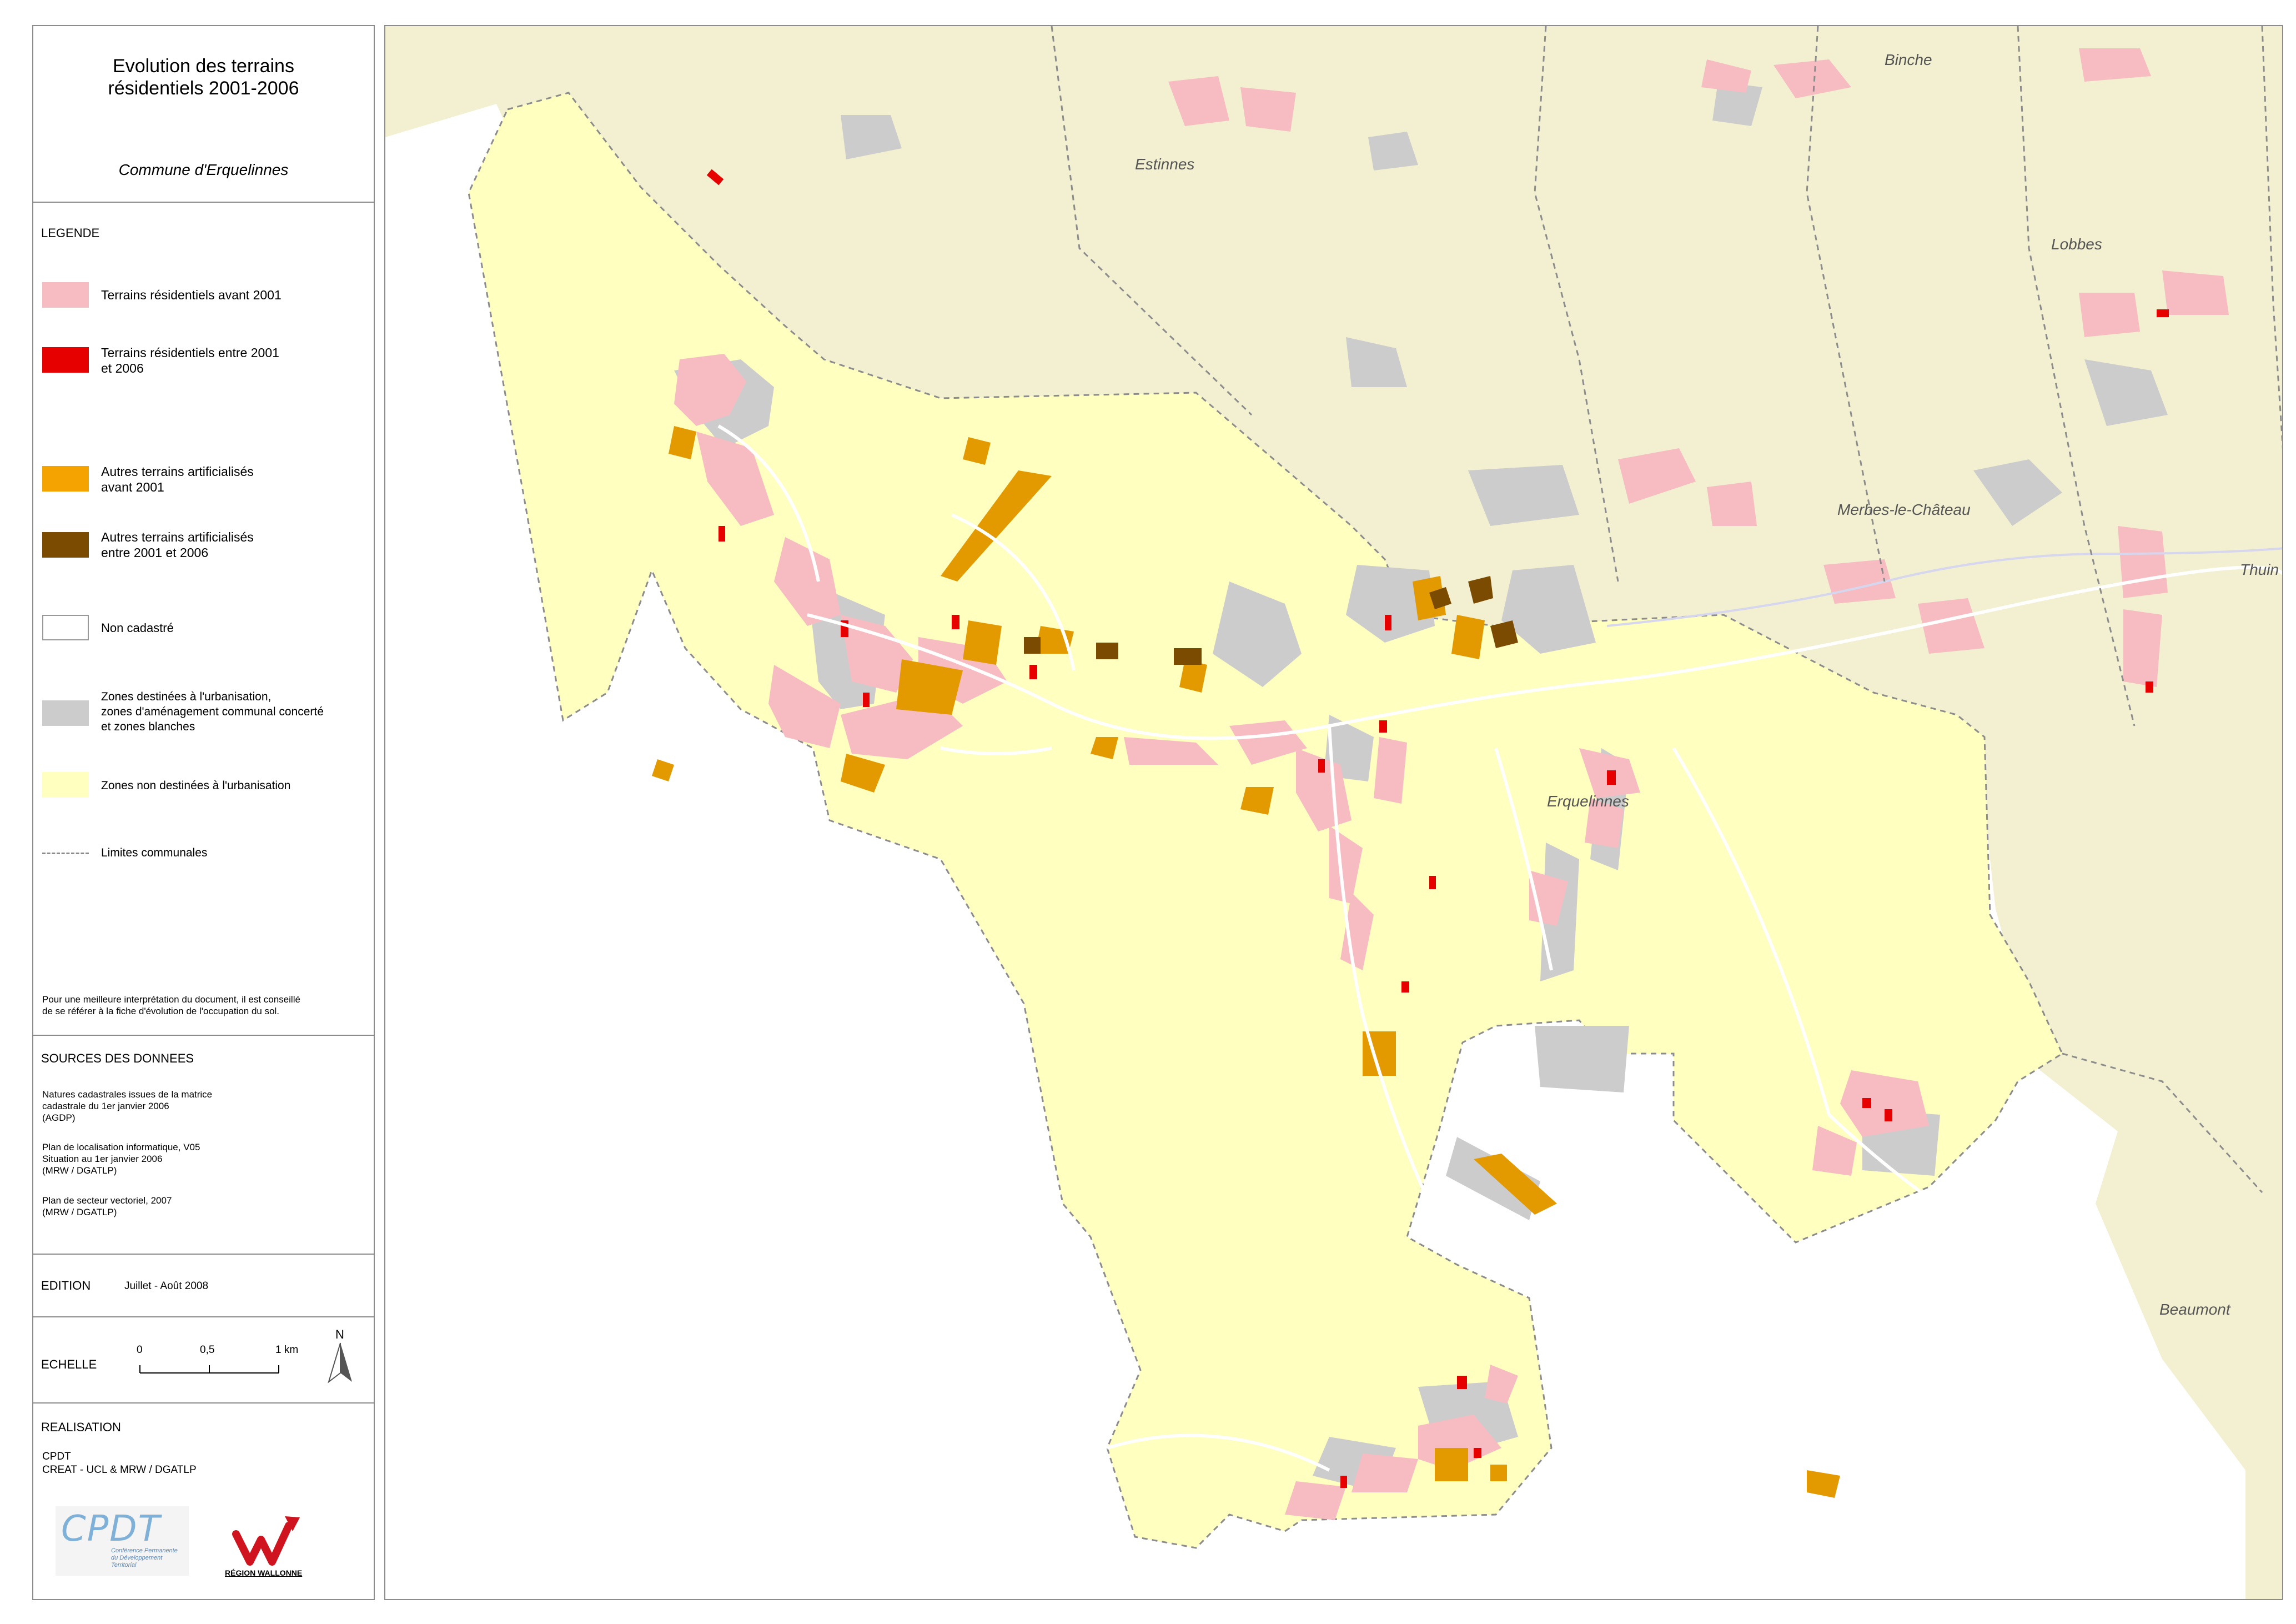  I want to click on swatch-resid-old, so click(65, 295).